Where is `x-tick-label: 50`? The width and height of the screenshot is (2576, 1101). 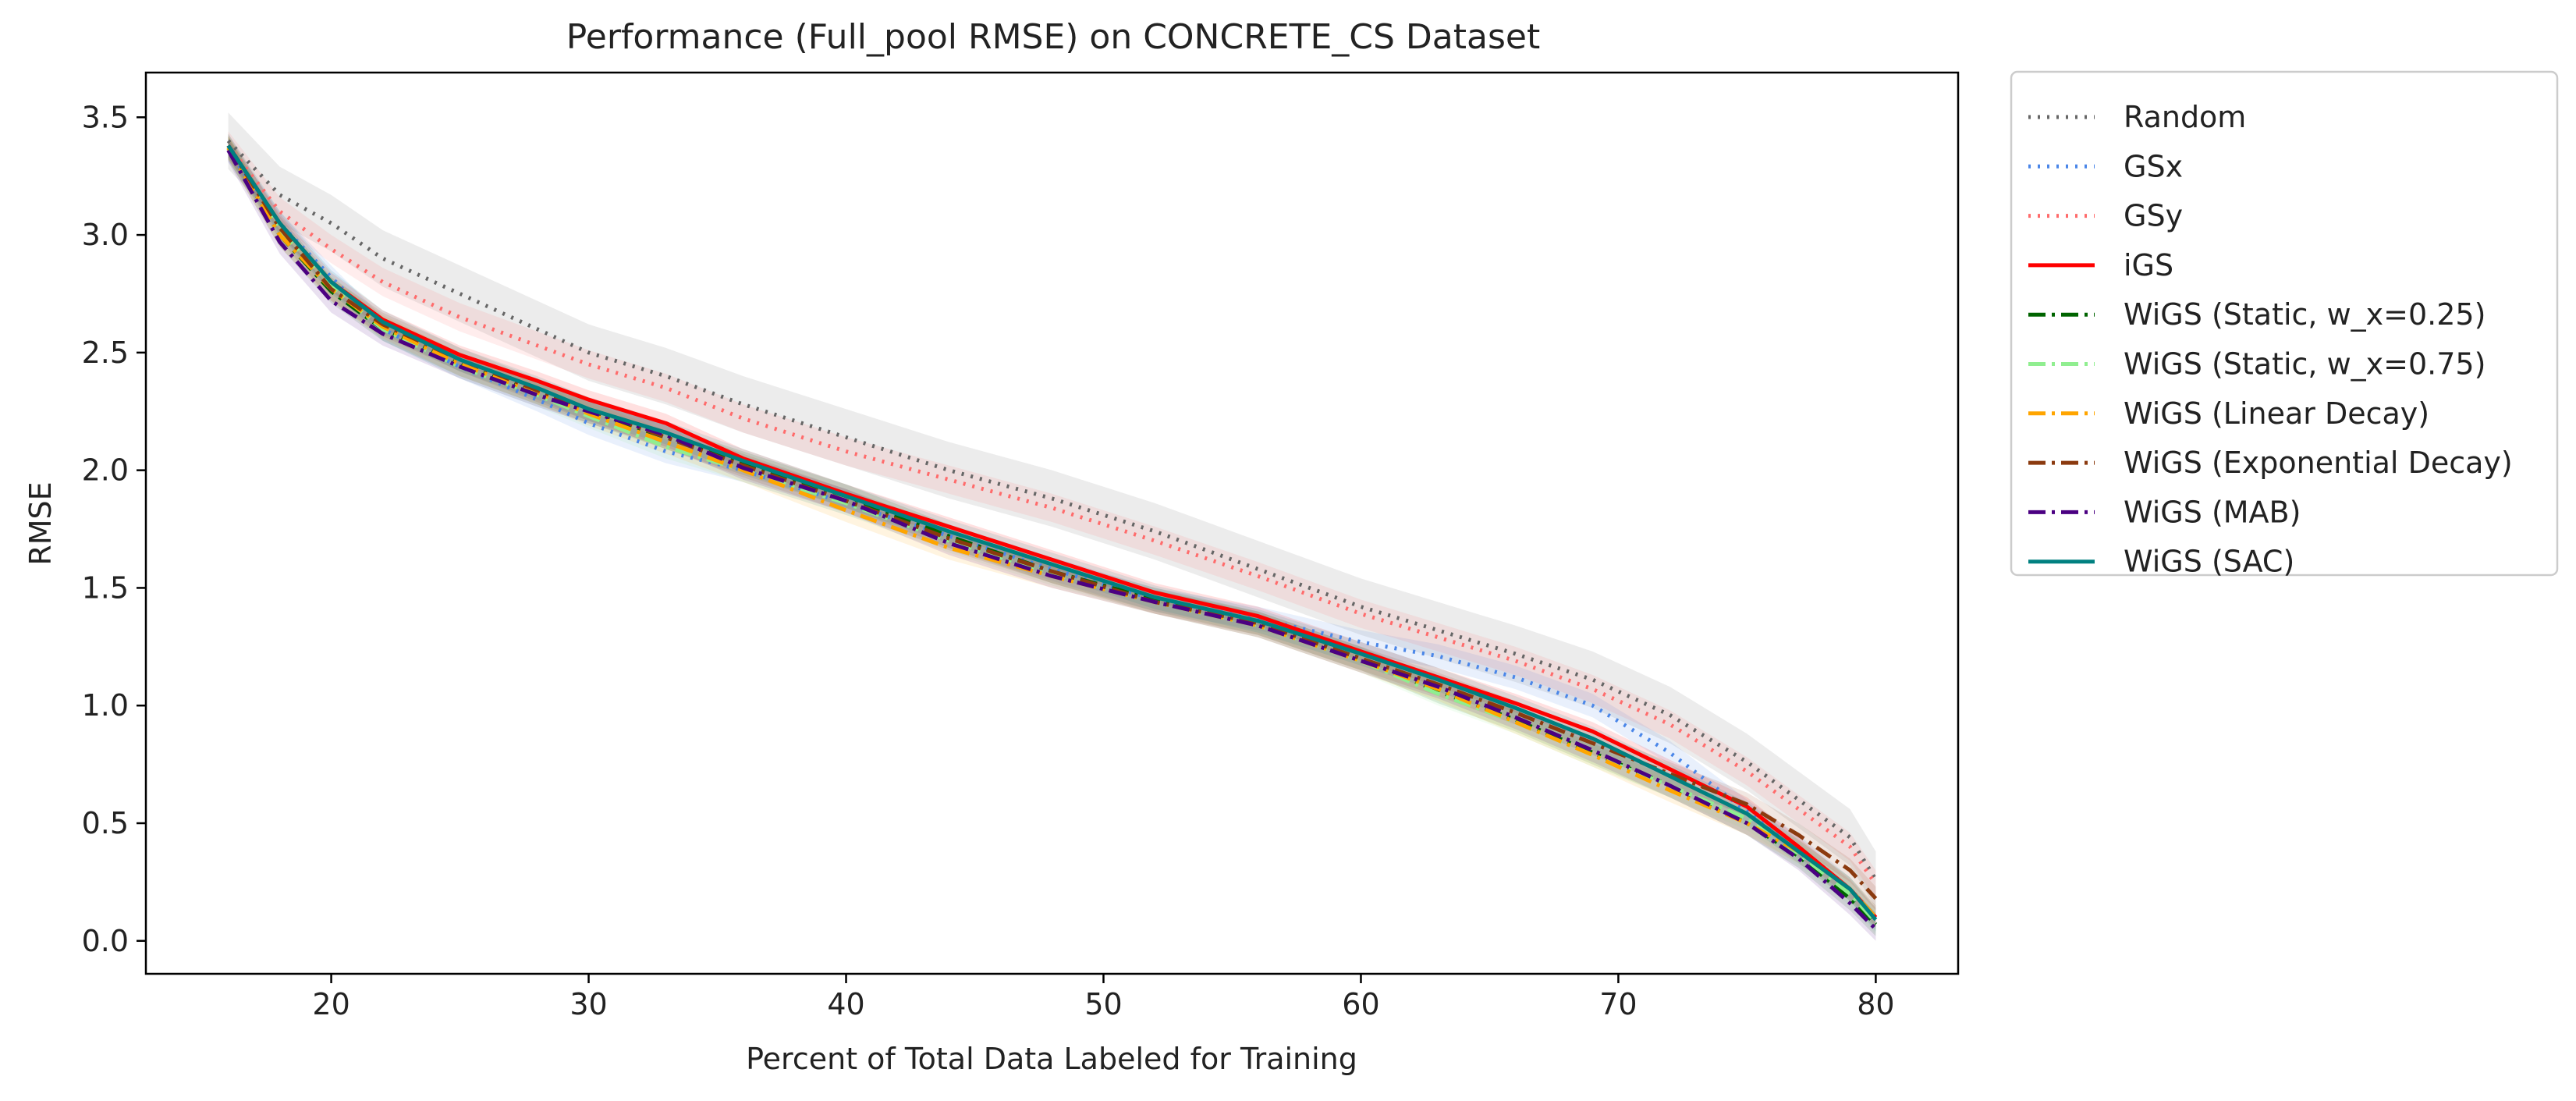
x-tick-label: 50 is located at coordinates (1103, 1004).